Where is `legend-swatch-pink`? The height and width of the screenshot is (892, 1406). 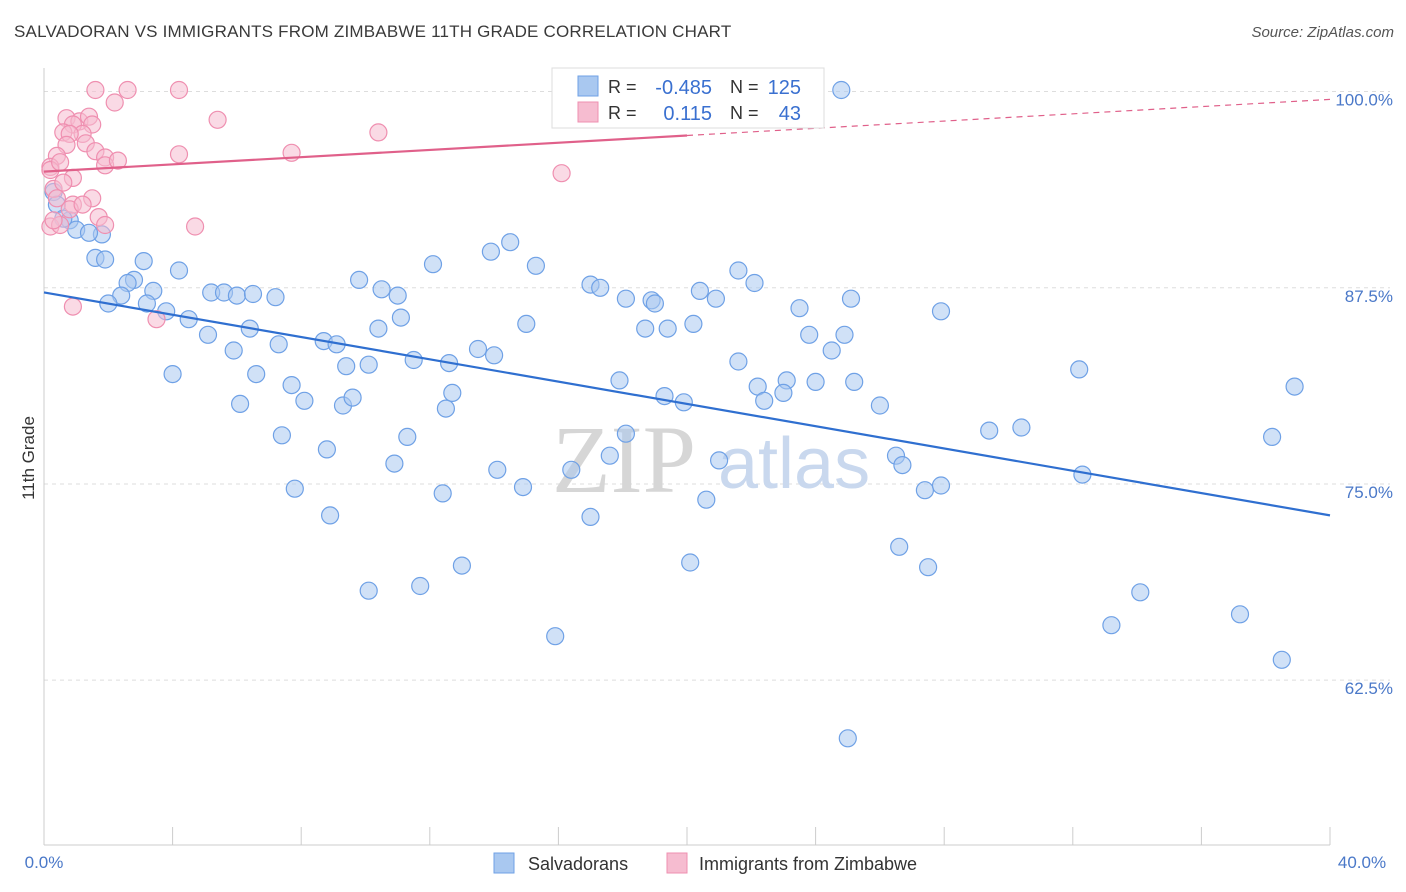 legend-swatch-pink is located at coordinates (588, 112).